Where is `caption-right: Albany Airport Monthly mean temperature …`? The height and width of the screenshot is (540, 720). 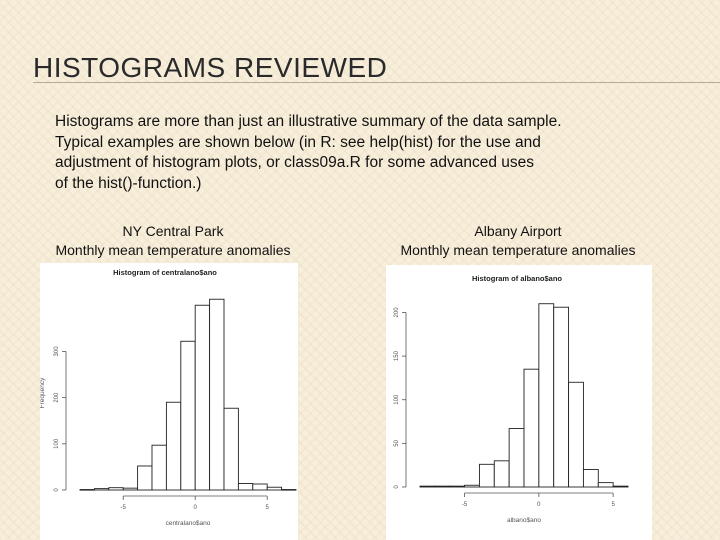 caption-right: Albany Airport Monthly mean temperature … is located at coordinates (518, 241).